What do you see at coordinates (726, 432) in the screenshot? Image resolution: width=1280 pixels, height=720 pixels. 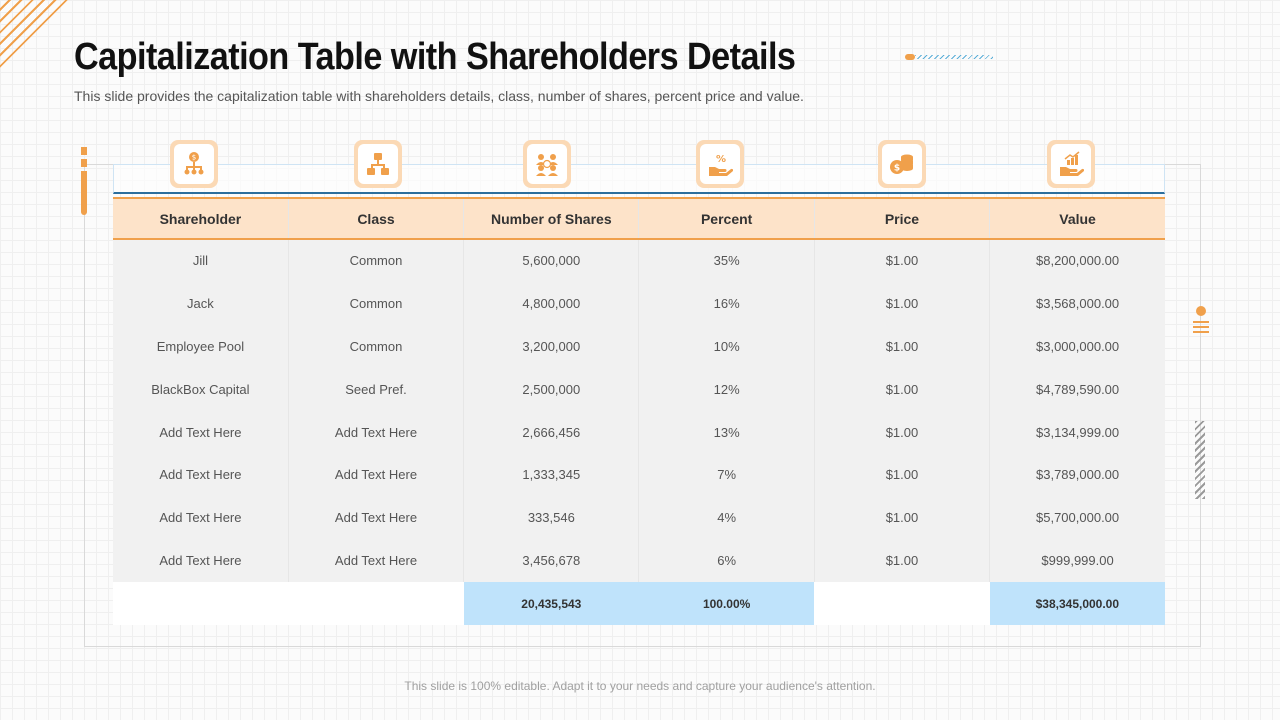 I see `cell-percent: 13%` at bounding box center [726, 432].